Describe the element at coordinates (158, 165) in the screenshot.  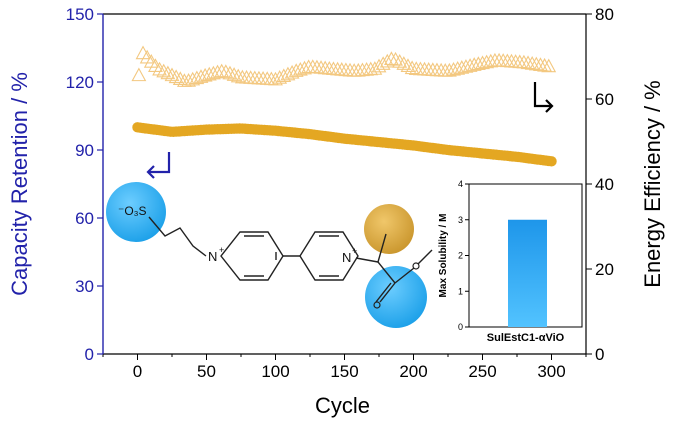
I see `left-axis-arrow` at that location.